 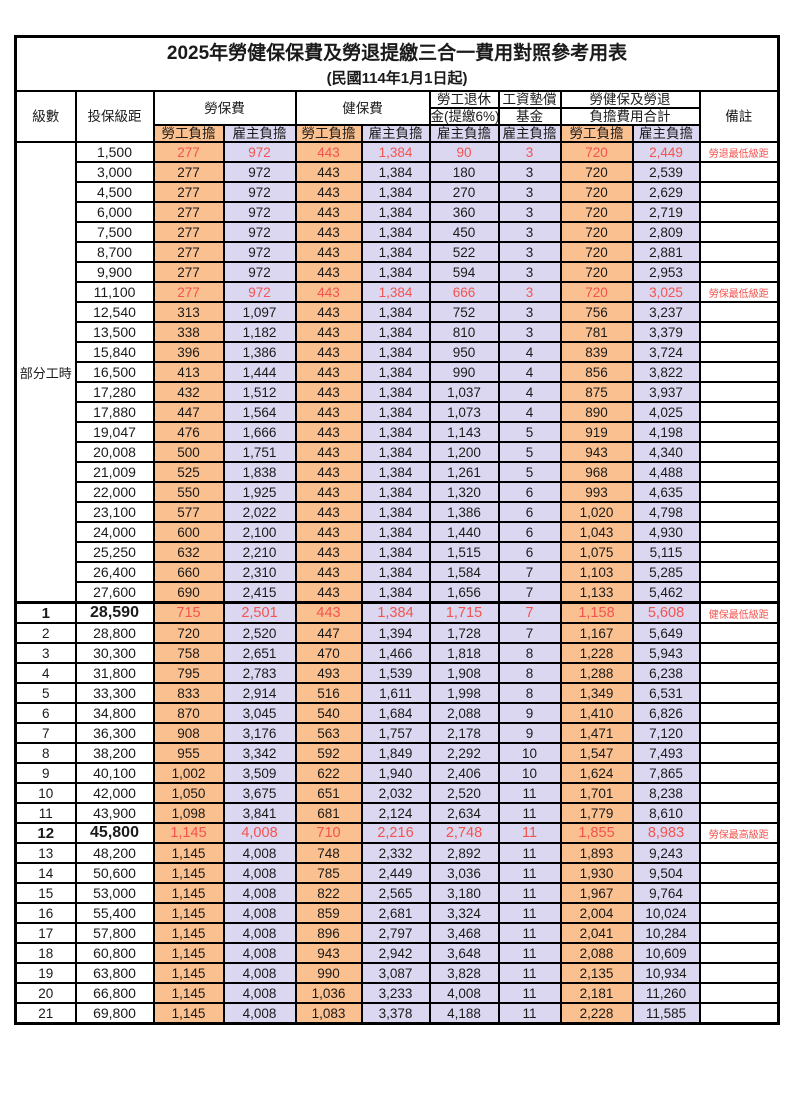 What do you see at coordinates (464, 232) in the screenshot?
I see `pension-employer-cell: 450` at bounding box center [464, 232].